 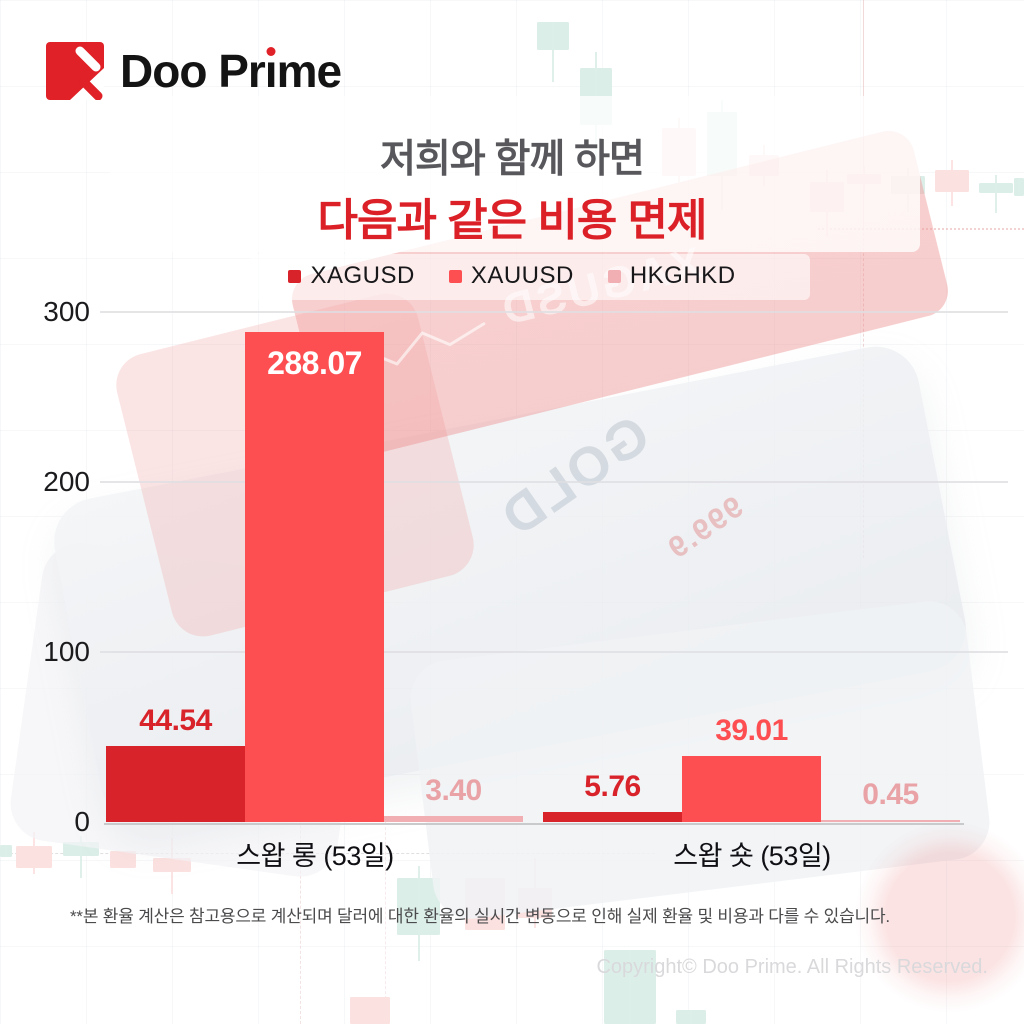 What do you see at coordinates (66, 651) in the screenshot?
I see `y-tick-100: 100` at bounding box center [66, 651].